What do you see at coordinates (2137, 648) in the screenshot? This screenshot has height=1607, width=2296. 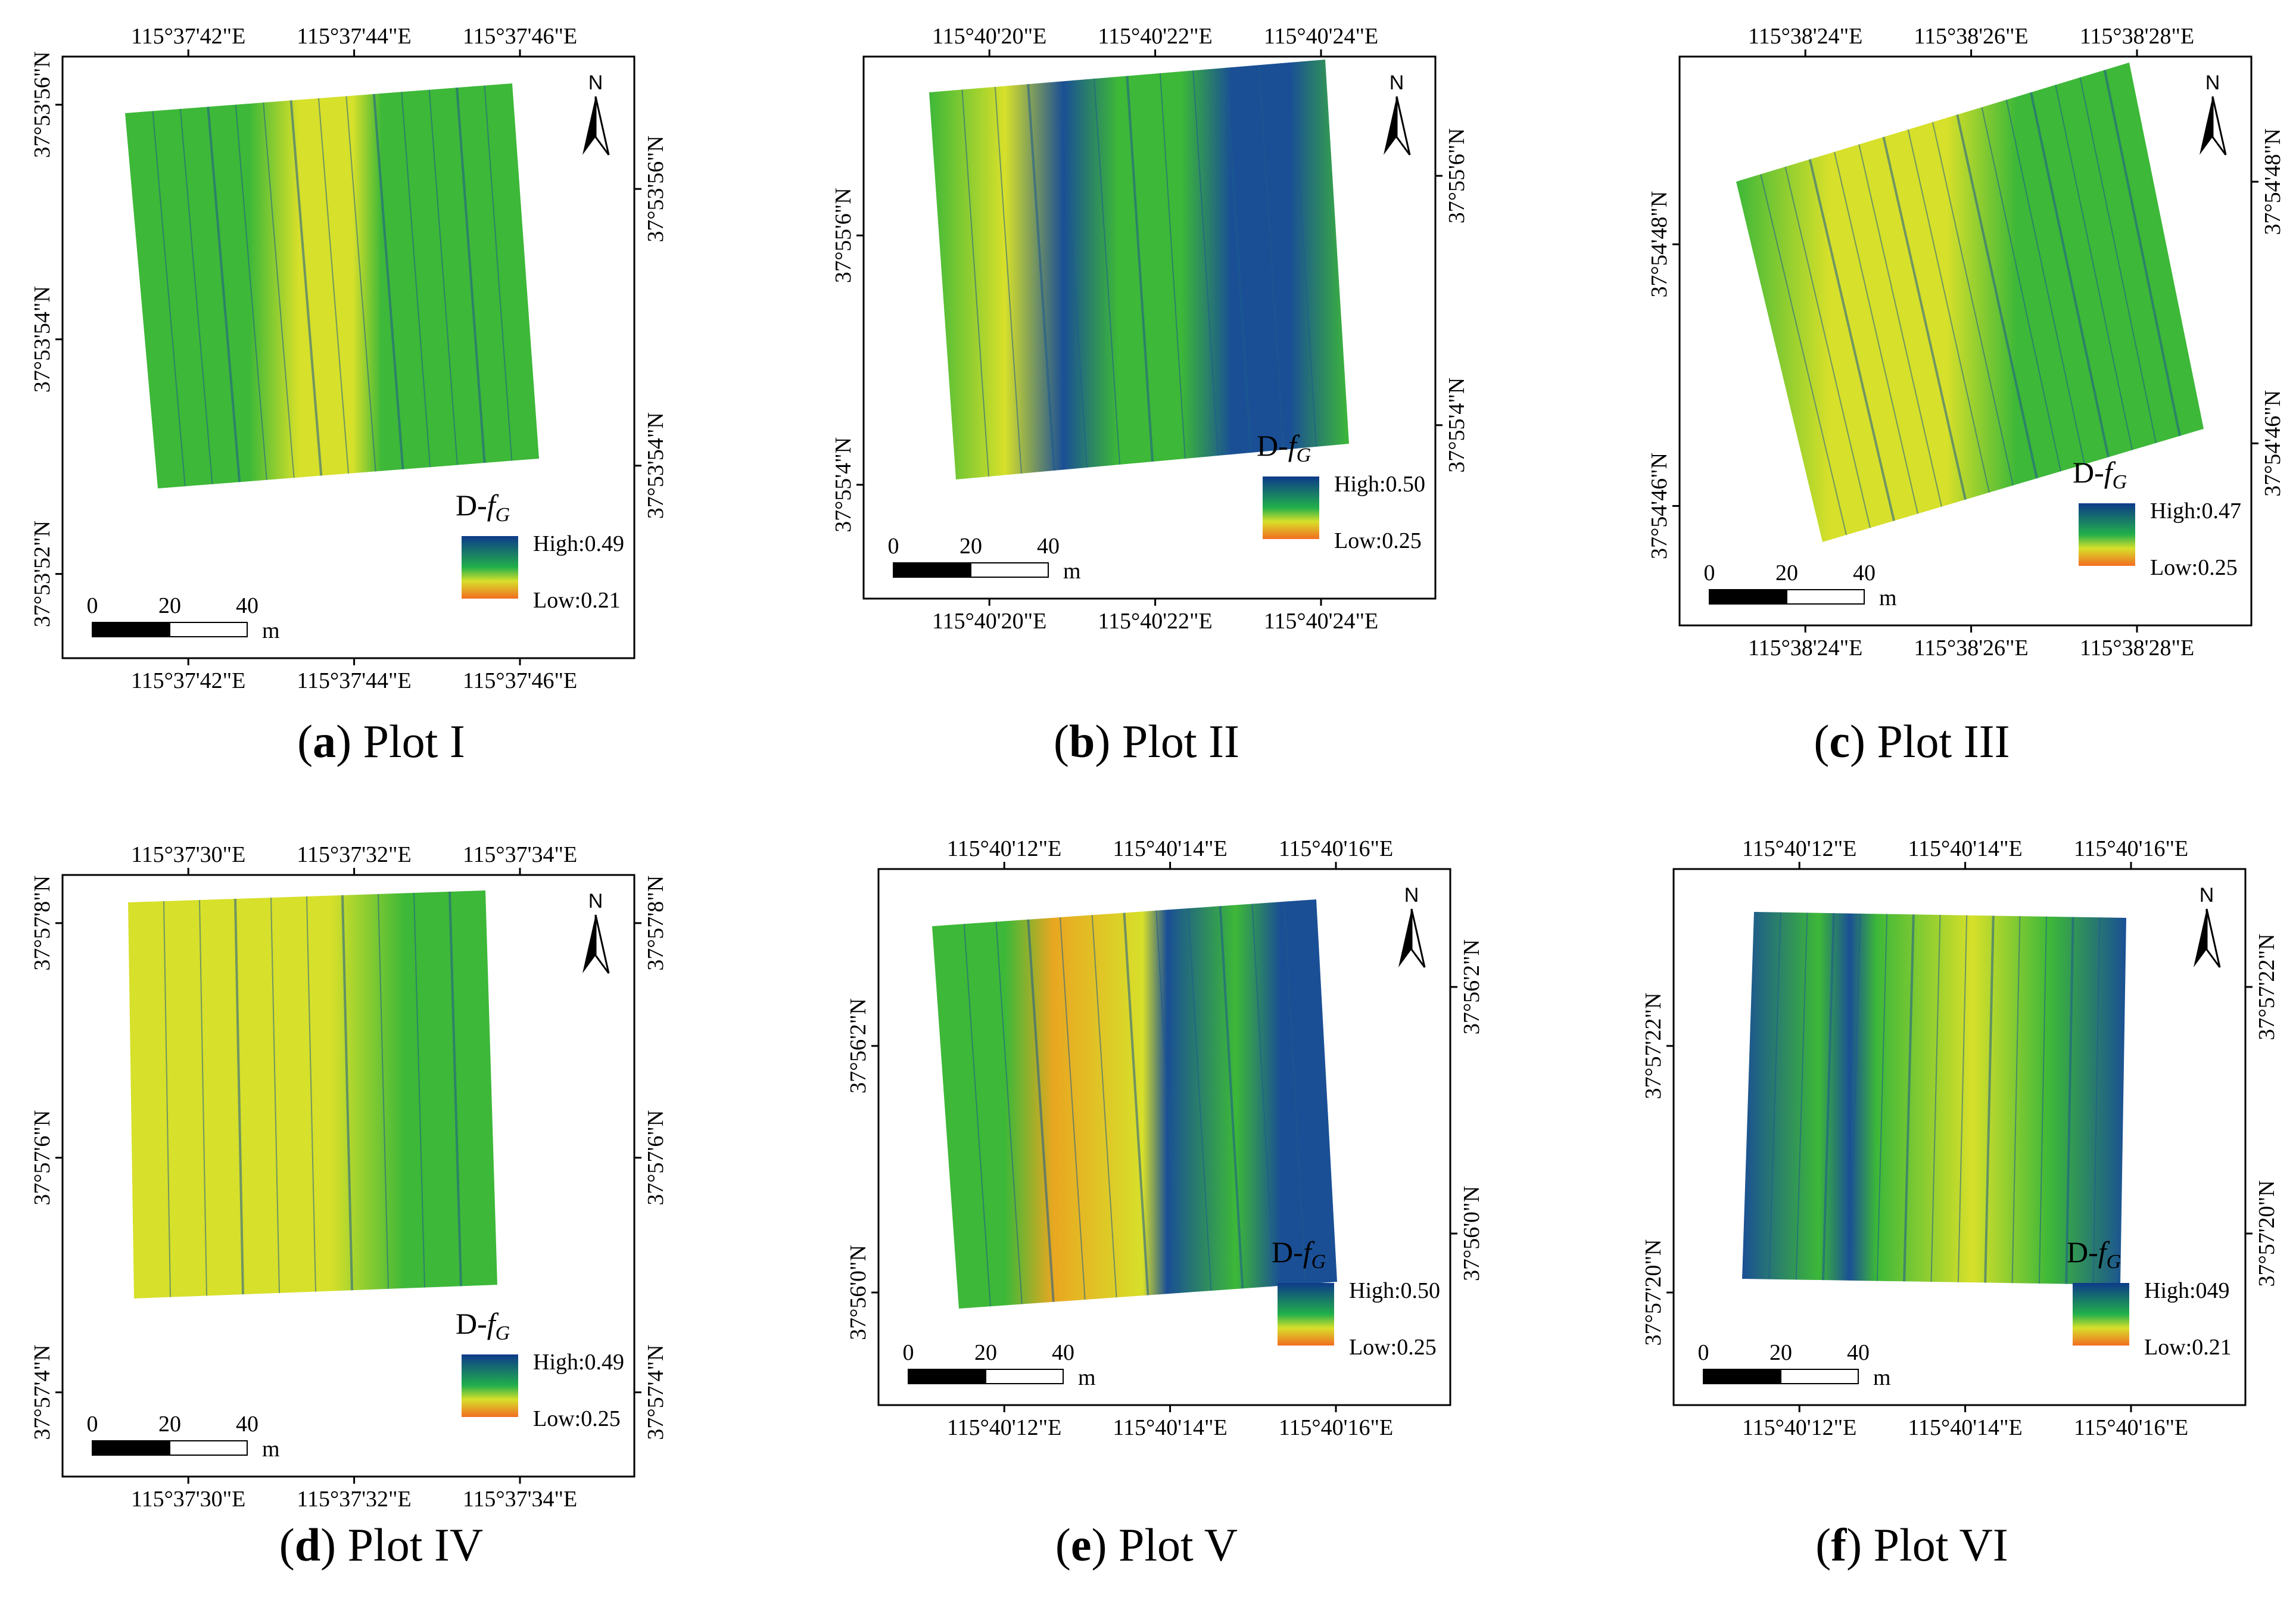 I see `bottom-lon-label: 115°38'28"E` at bounding box center [2137, 648].